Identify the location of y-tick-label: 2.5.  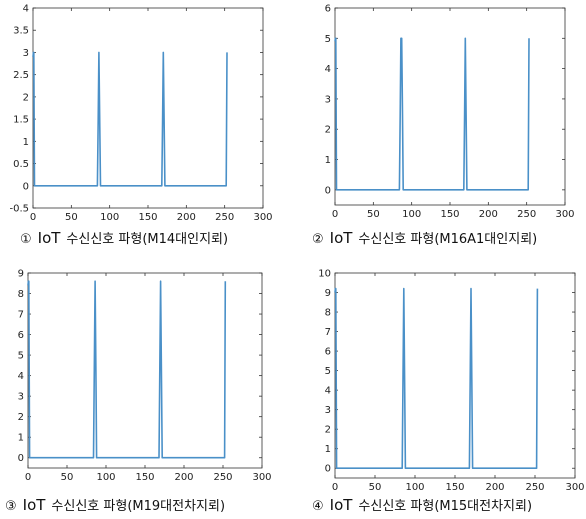
(21, 75).